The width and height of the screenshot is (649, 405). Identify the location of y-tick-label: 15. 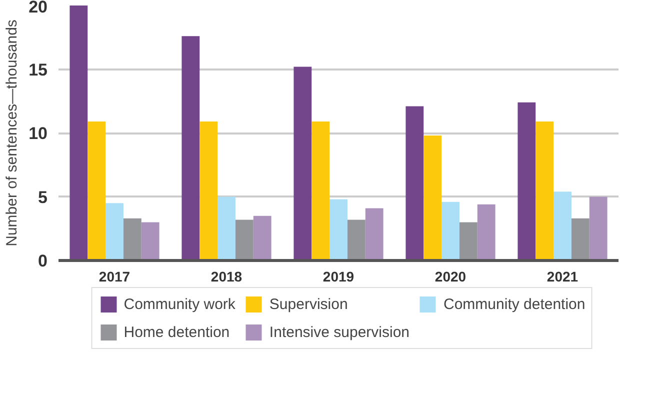
(38, 70).